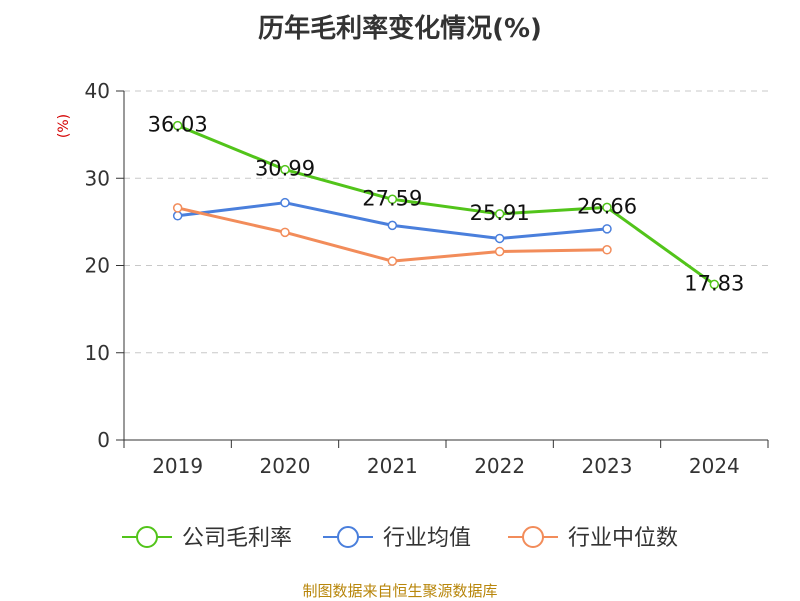 This screenshot has height=601, width=800. What do you see at coordinates (97, 178) in the screenshot?
I see `y-tick-label: 30` at bounding box center [97, 178].